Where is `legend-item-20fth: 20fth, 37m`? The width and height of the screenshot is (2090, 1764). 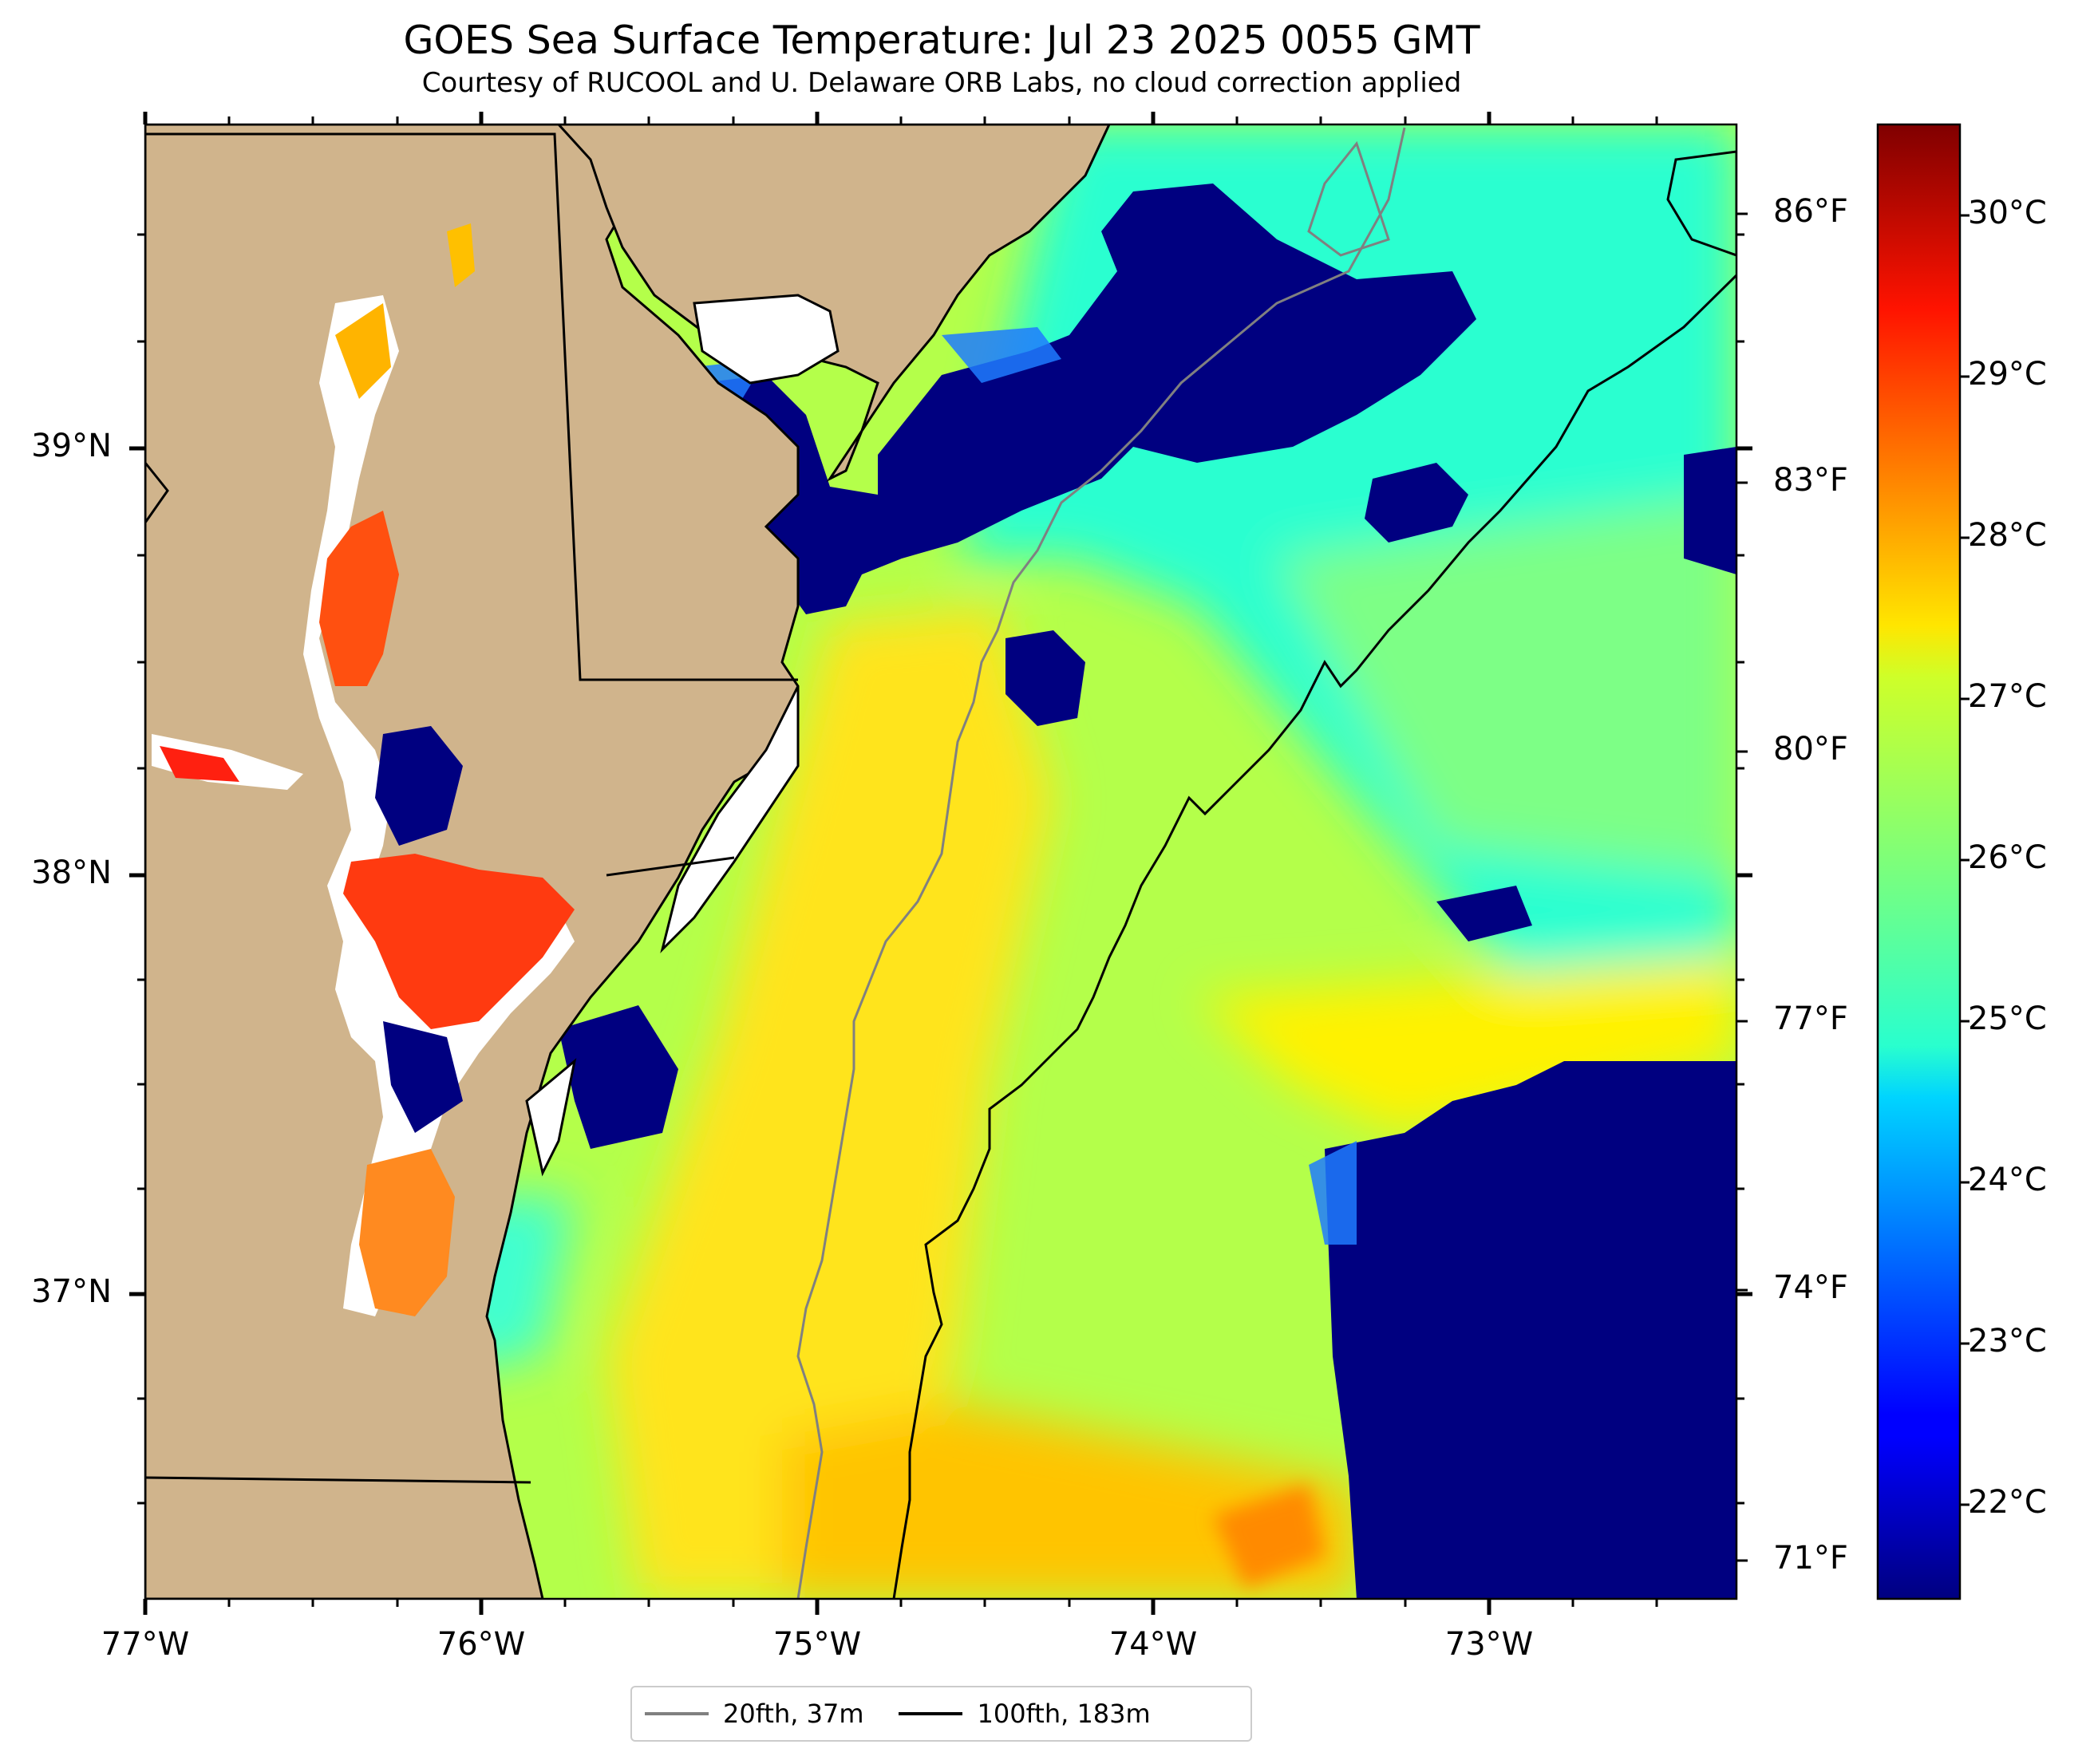
legend-item-20fth: 20fth, 37m is located at coordinates (754, 1714).